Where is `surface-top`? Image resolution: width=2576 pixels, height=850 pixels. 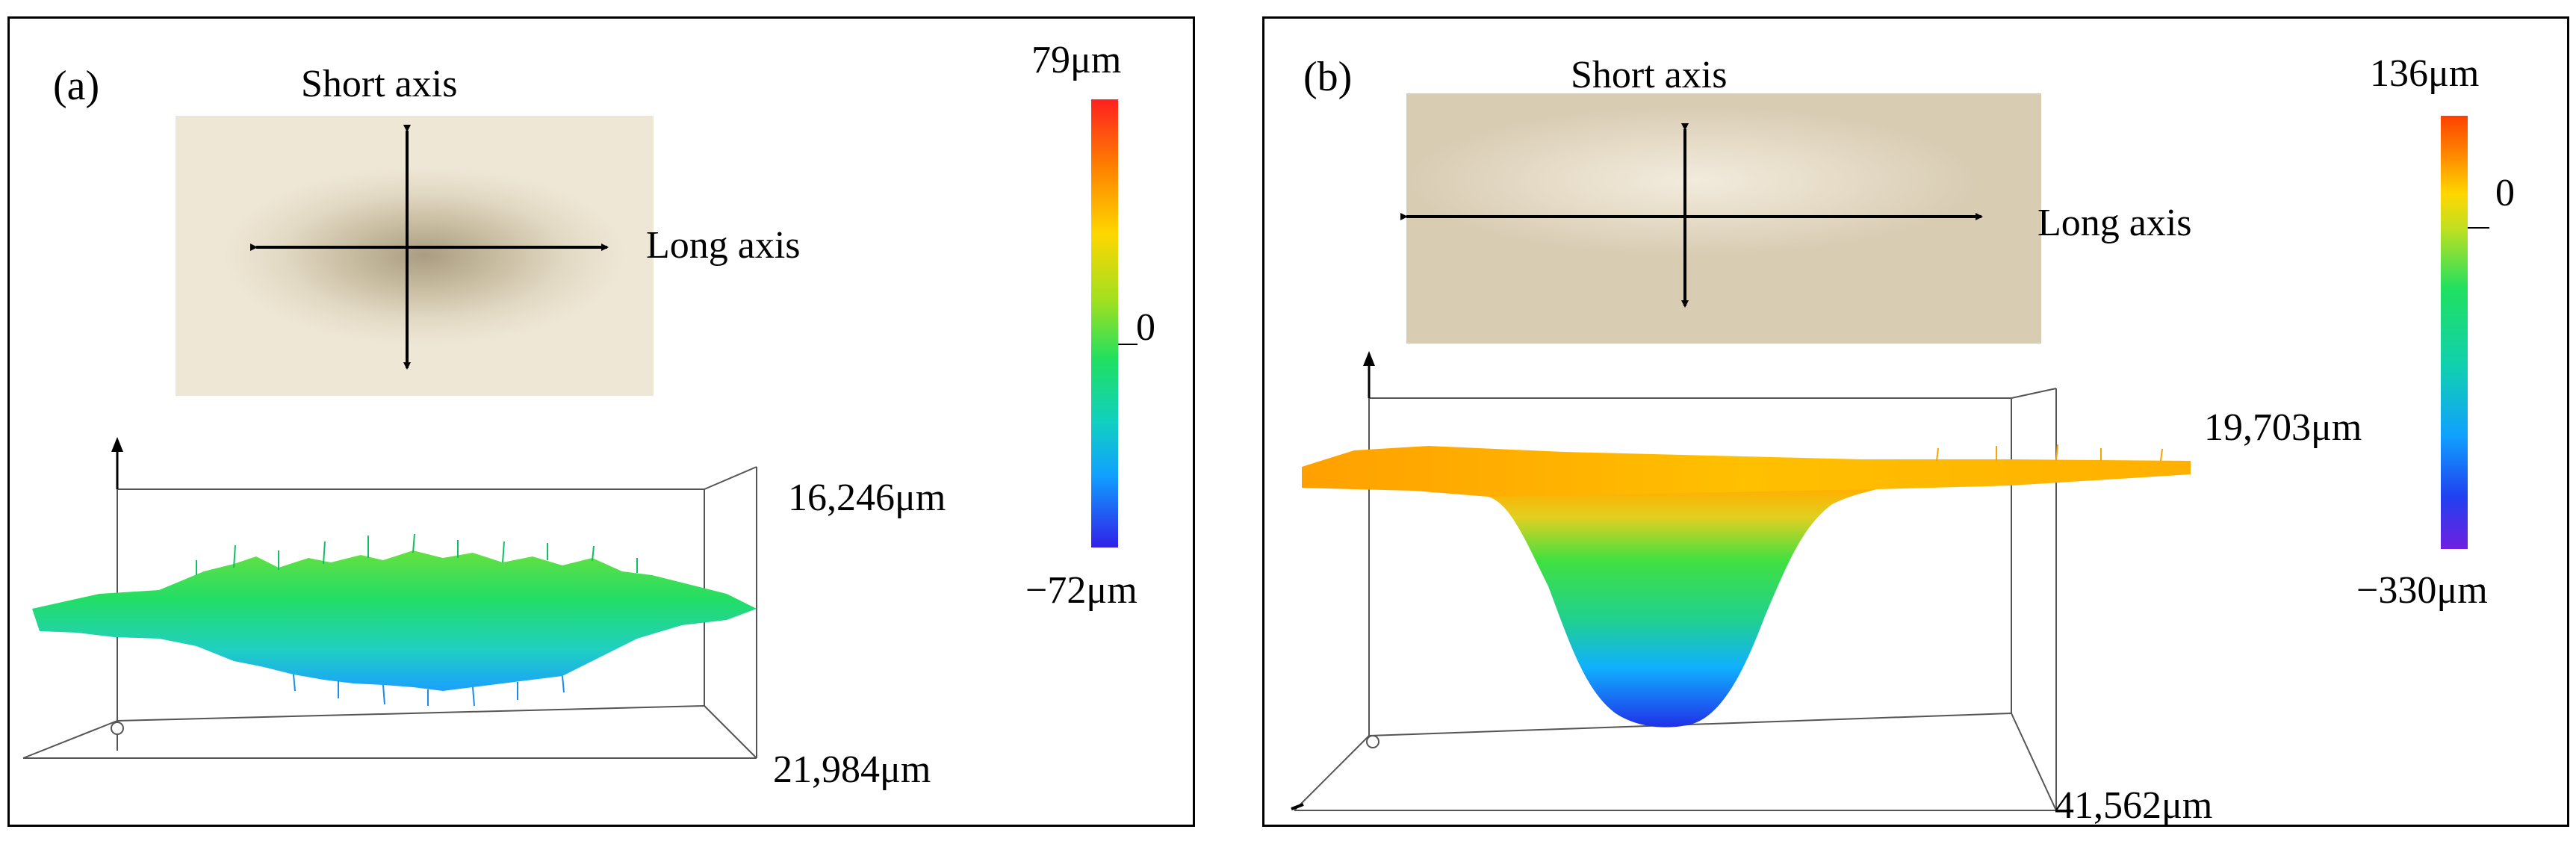 surface-top is located at coordinates (1747, 471).